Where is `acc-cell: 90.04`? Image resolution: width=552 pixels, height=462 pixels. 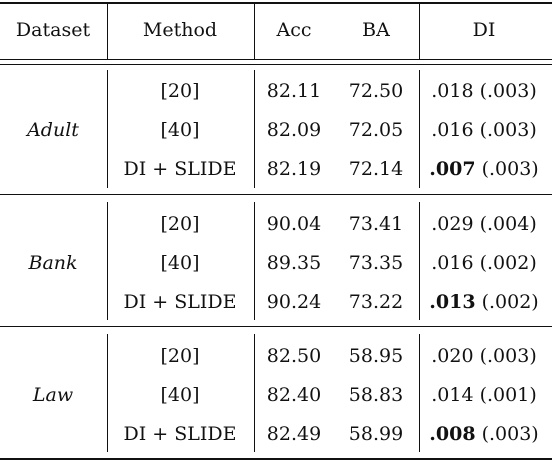
acc-cell: 90.04 is located at coordinates (294, 224).